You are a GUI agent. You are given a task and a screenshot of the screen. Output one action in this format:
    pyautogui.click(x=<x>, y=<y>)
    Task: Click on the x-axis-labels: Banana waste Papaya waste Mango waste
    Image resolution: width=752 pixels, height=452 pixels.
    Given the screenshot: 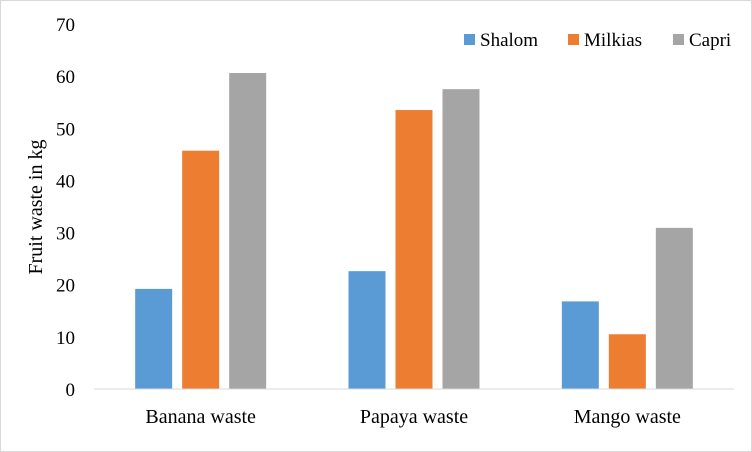 What is the action you would take?
    pyautogui.click(x=413, y=417)
    